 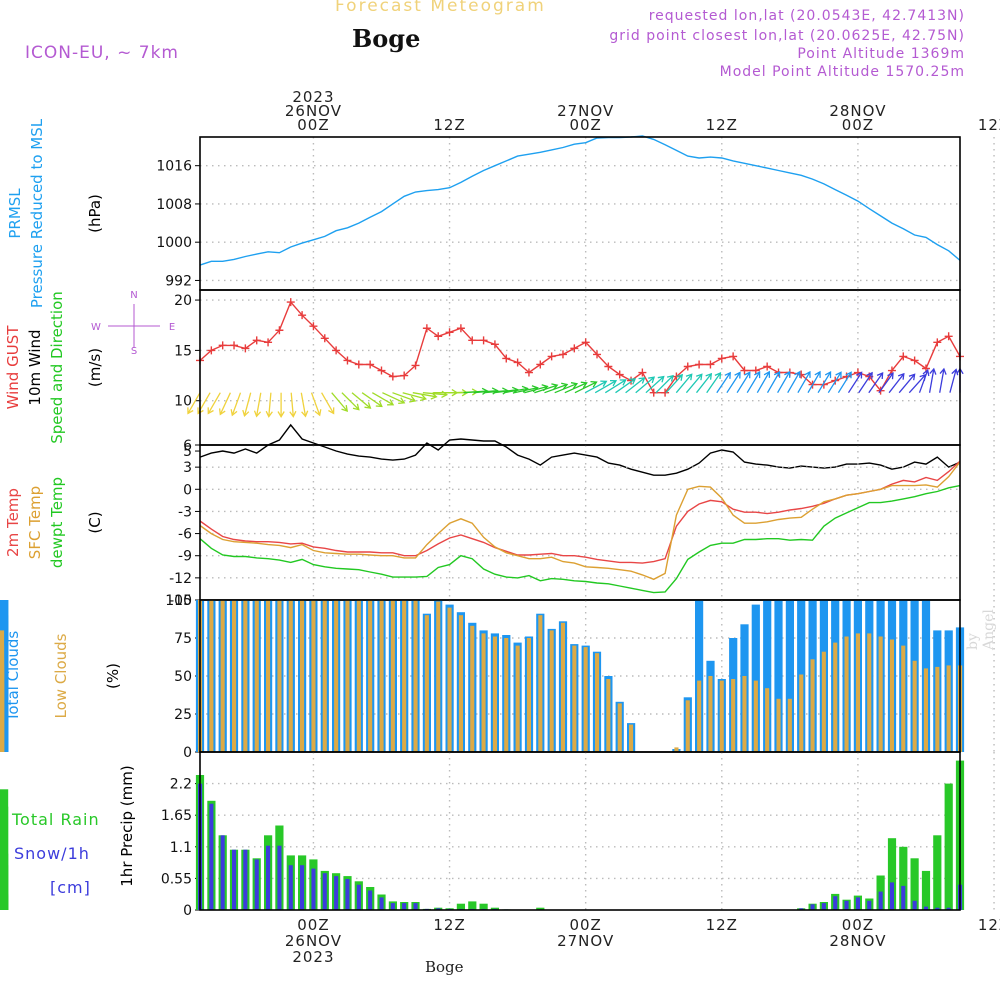 I want to click on wind-frame, so click(x=580, y=367).